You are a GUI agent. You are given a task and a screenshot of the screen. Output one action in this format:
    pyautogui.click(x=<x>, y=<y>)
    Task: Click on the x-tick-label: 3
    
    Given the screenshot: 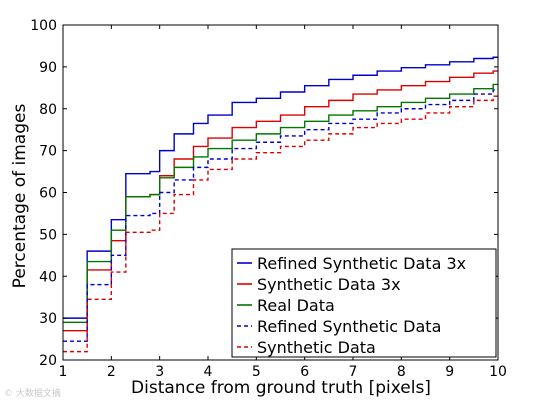 What is the action you would take?
    pyautogui.click(x=159, y=372)
    